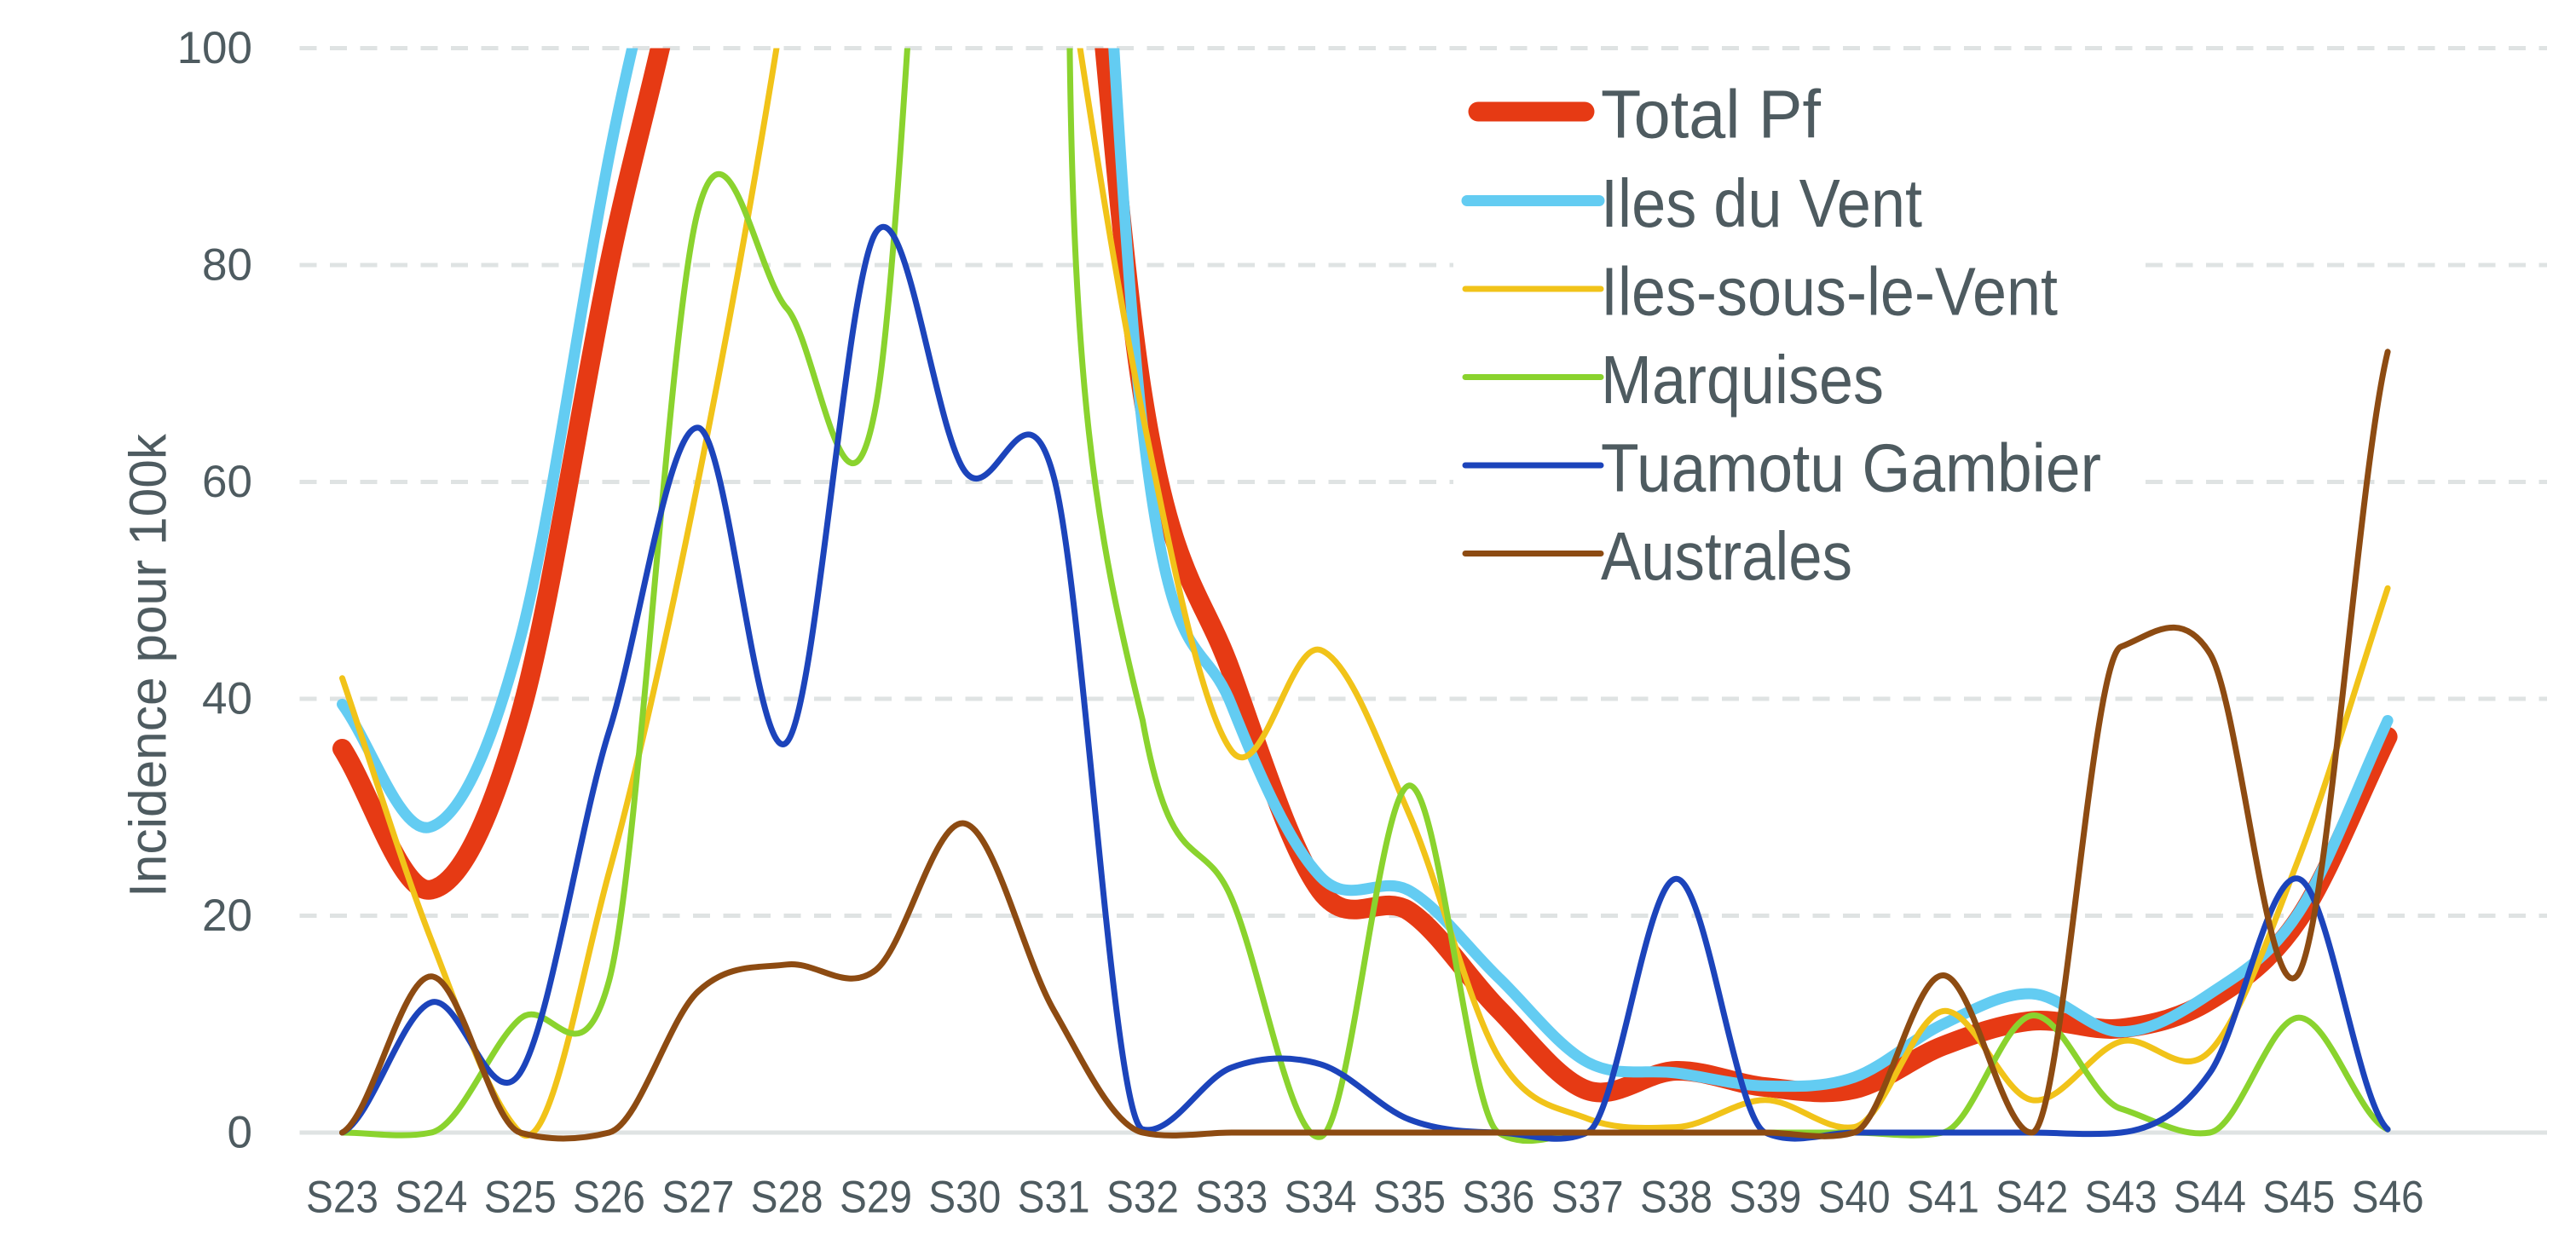  I want to click on svg-text: Australes, so click(1726, 556).